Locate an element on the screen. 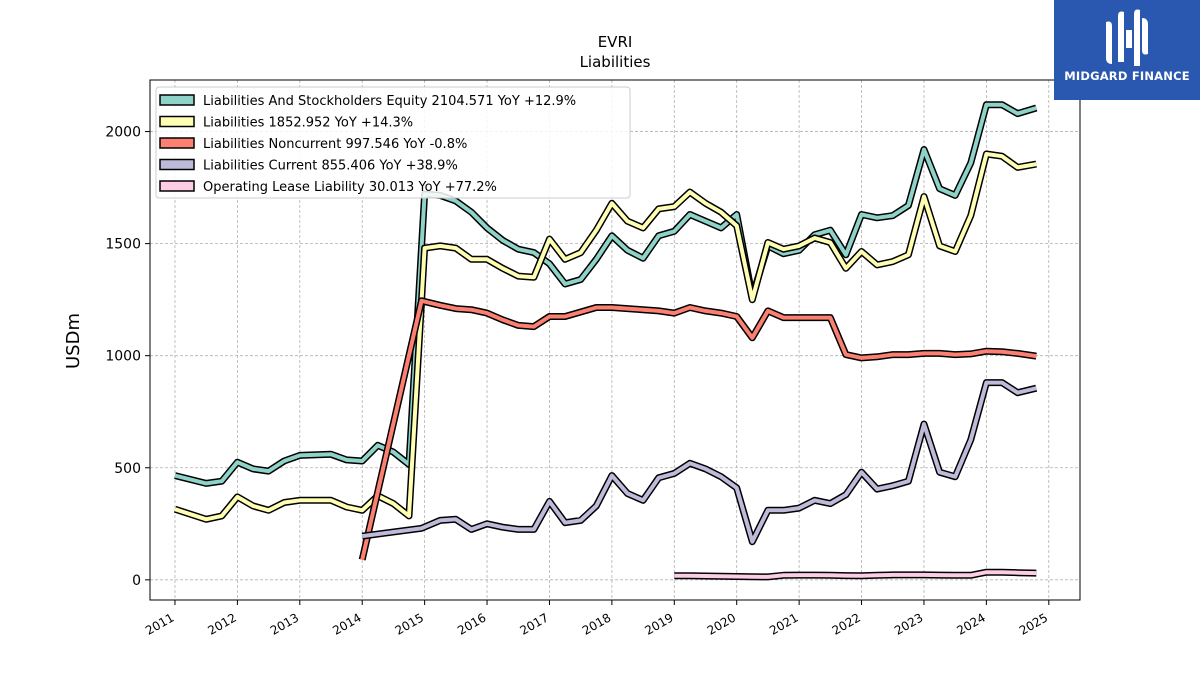 The width and height of the screenshot is (1200, 675). y-axis-label: USDm is located at coordinates (73, 341).